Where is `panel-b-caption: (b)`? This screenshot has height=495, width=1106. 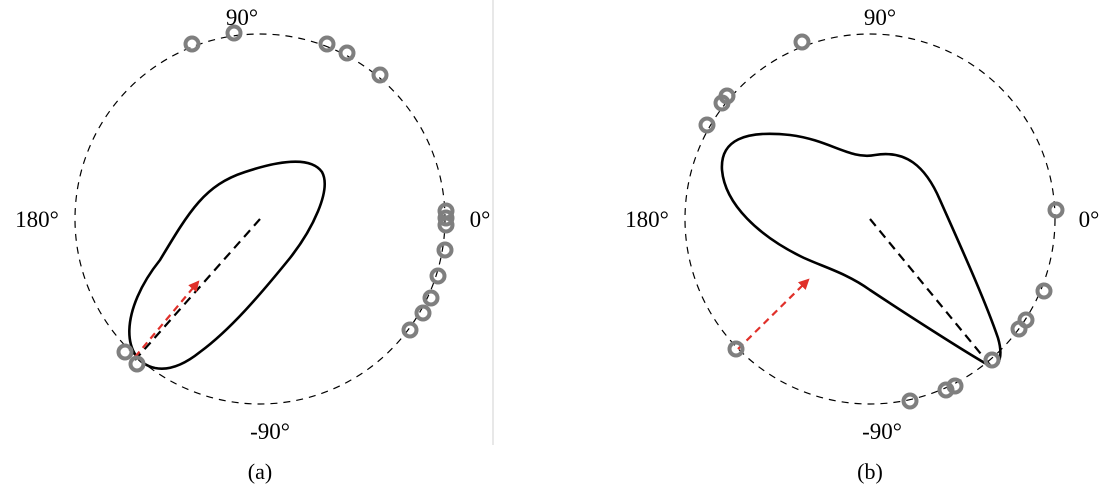
panel-b-caption: (b) is located at coordinates (870, 471).